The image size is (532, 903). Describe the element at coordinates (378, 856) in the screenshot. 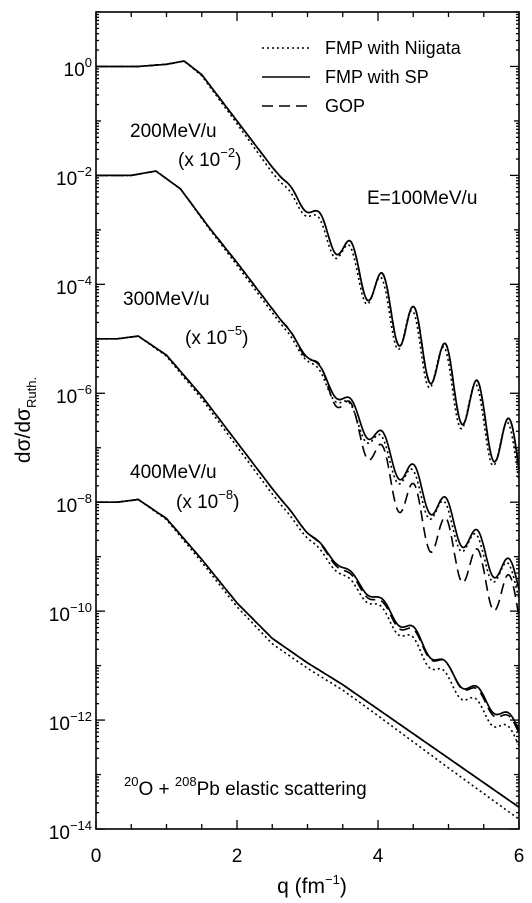

I see `x-tick-label-4: 4` at that location.